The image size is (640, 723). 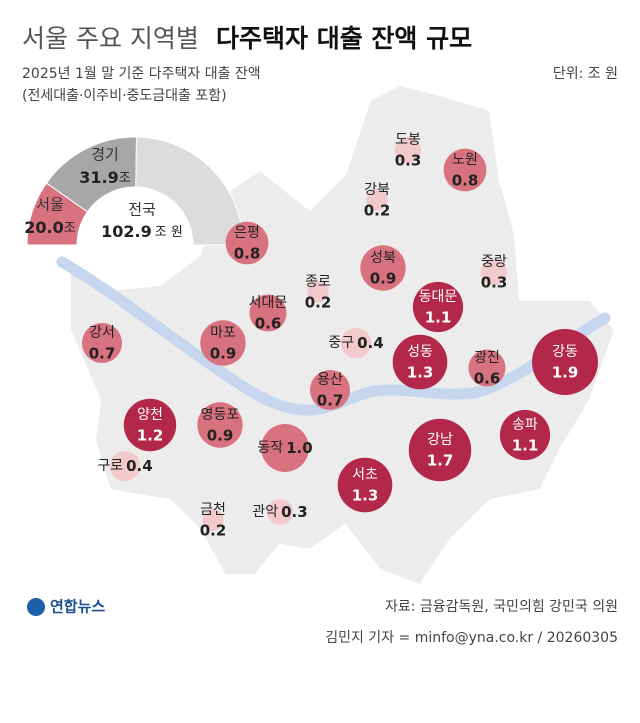 I want to click on total-name: 전국, so click(x=142, y=210).